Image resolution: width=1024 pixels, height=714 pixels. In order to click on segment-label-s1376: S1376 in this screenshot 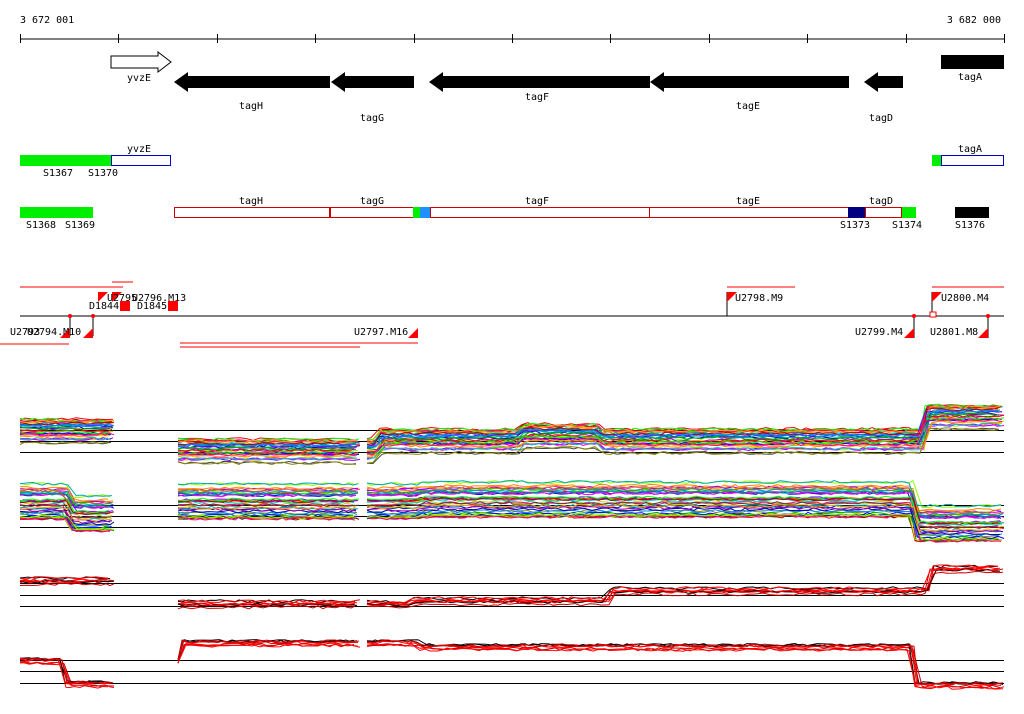, I will do `click(970, 225)`.